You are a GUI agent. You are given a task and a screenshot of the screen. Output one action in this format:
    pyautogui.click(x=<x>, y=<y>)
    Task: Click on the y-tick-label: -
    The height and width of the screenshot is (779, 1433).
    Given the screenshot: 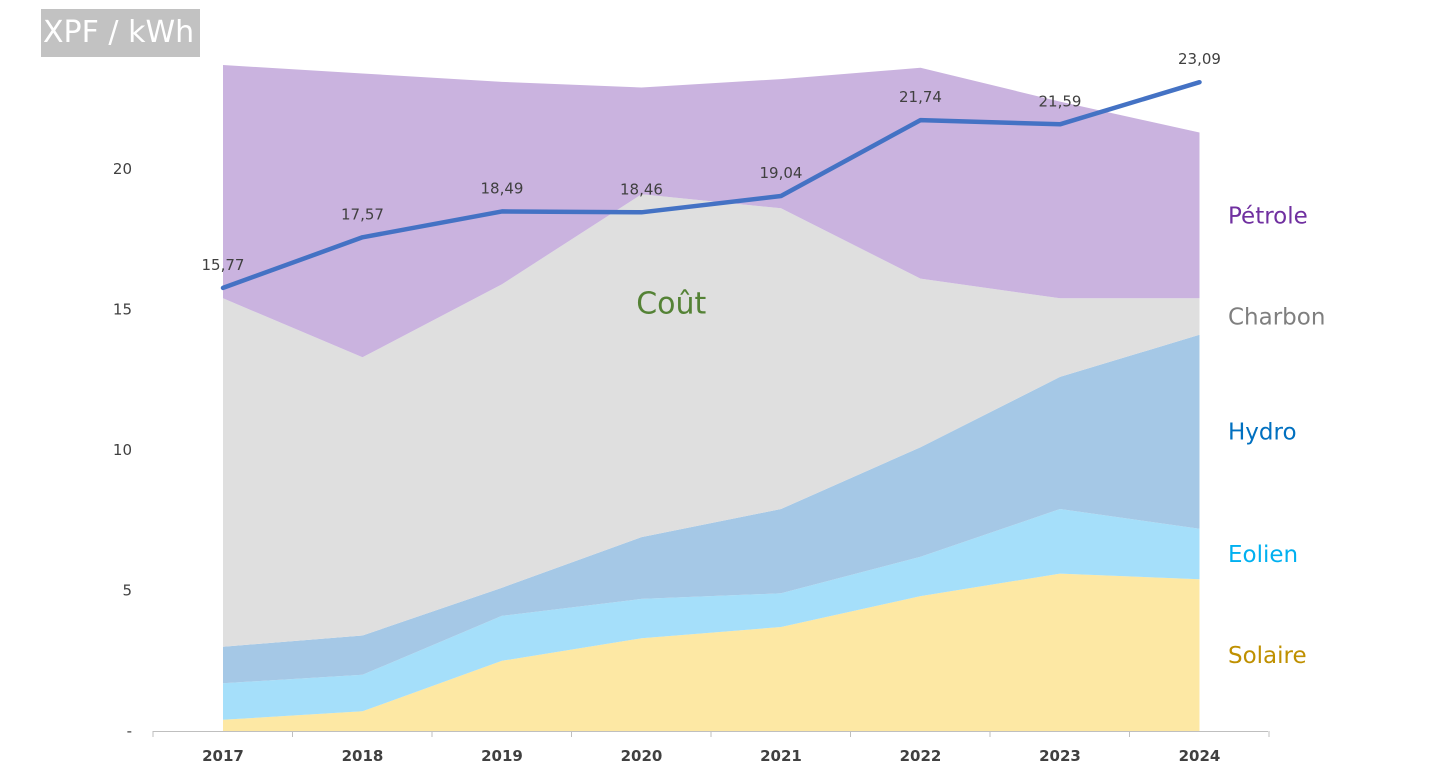 What is the action you would take?
    pyautogui.click(x=129, y=731)
    